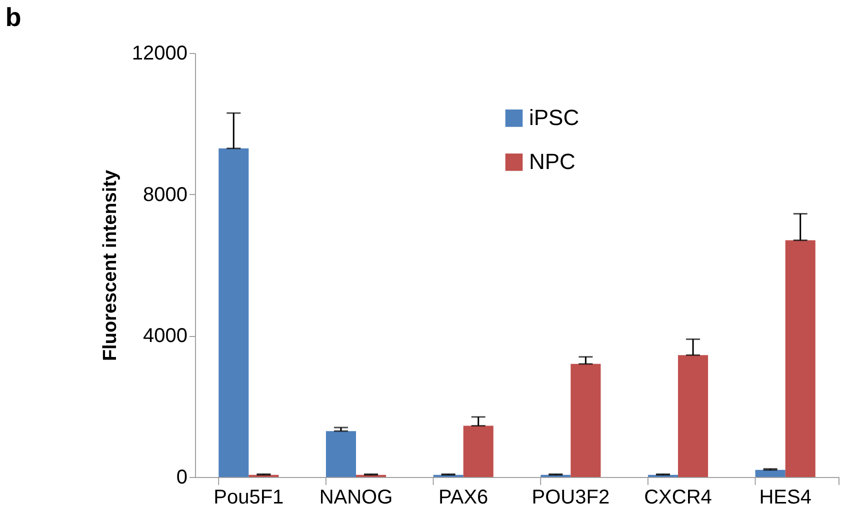  I want to click on x-tick-label: Pou5F1, so click(249, 497).